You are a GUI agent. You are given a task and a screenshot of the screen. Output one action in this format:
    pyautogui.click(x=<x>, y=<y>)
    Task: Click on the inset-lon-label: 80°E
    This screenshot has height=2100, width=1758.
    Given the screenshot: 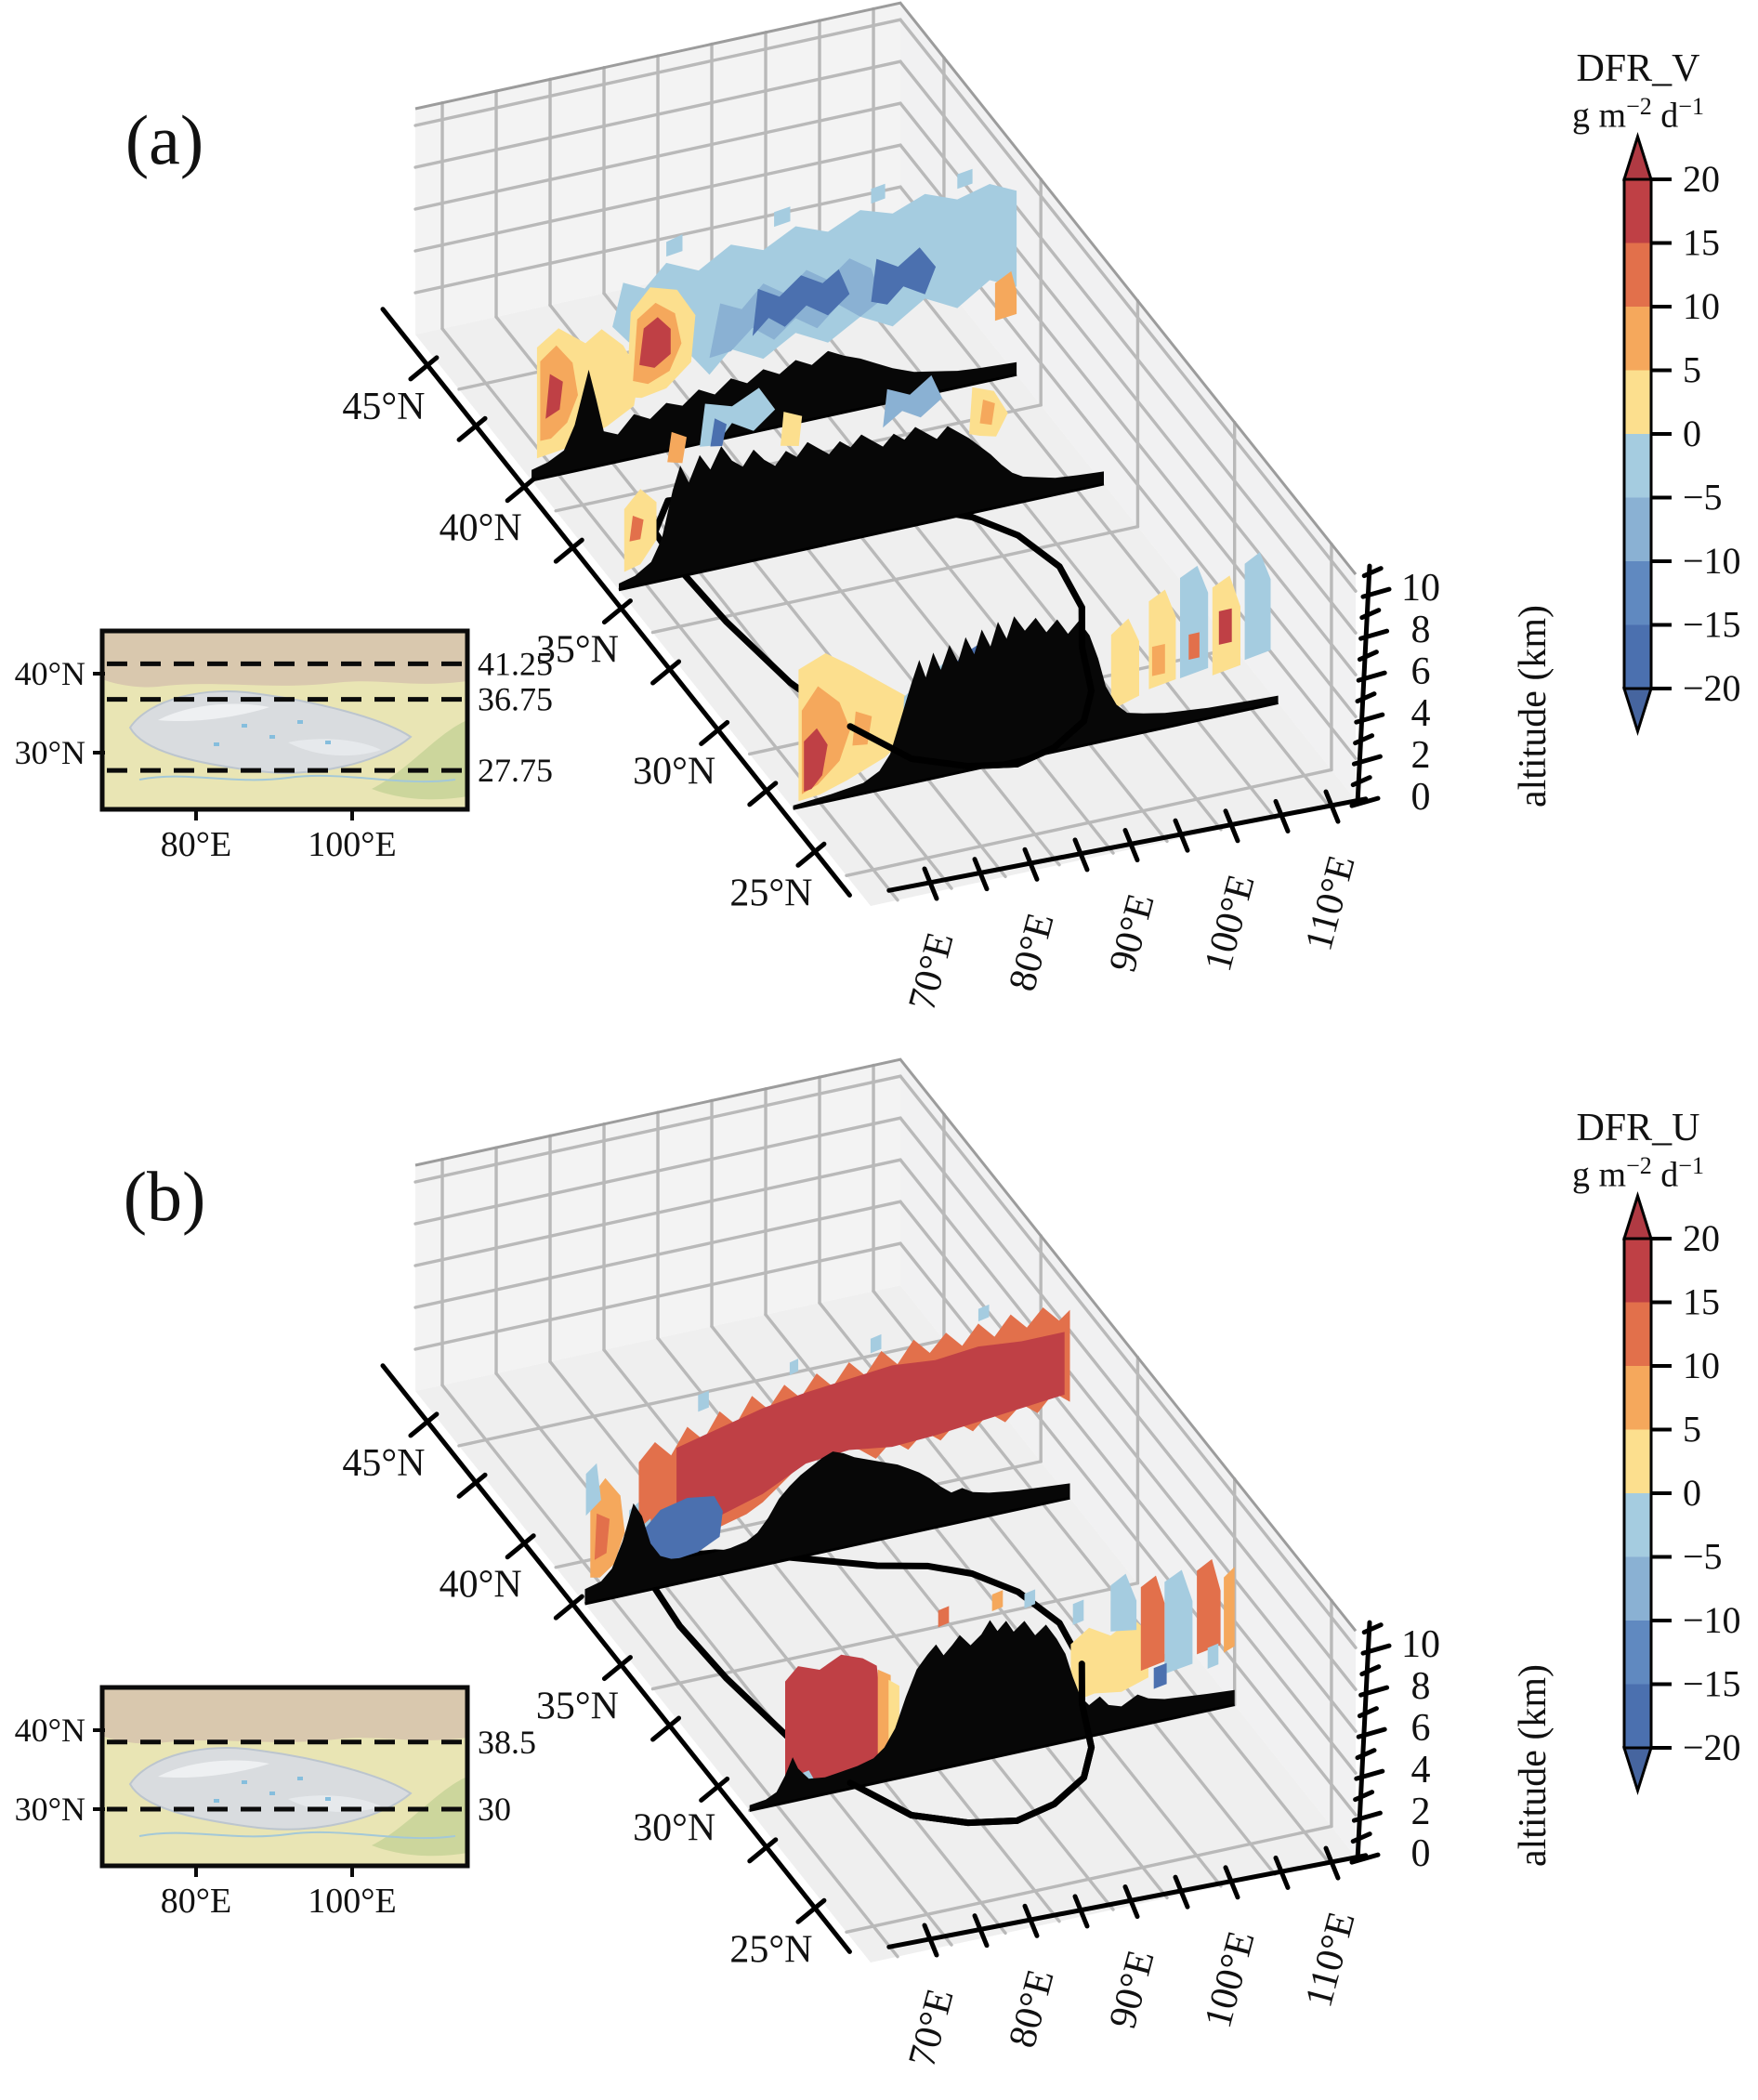 What is the action you would take?
    pyautogui.click(x=196, y=844)
    